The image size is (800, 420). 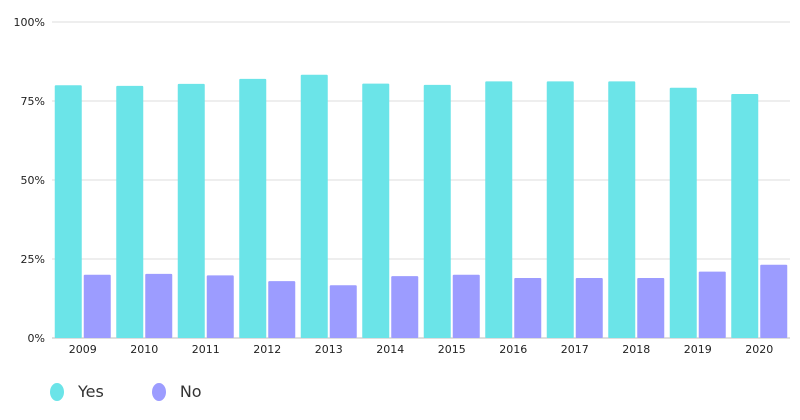 I want to click on bar-yes-2014, so click(x=376, y=211).